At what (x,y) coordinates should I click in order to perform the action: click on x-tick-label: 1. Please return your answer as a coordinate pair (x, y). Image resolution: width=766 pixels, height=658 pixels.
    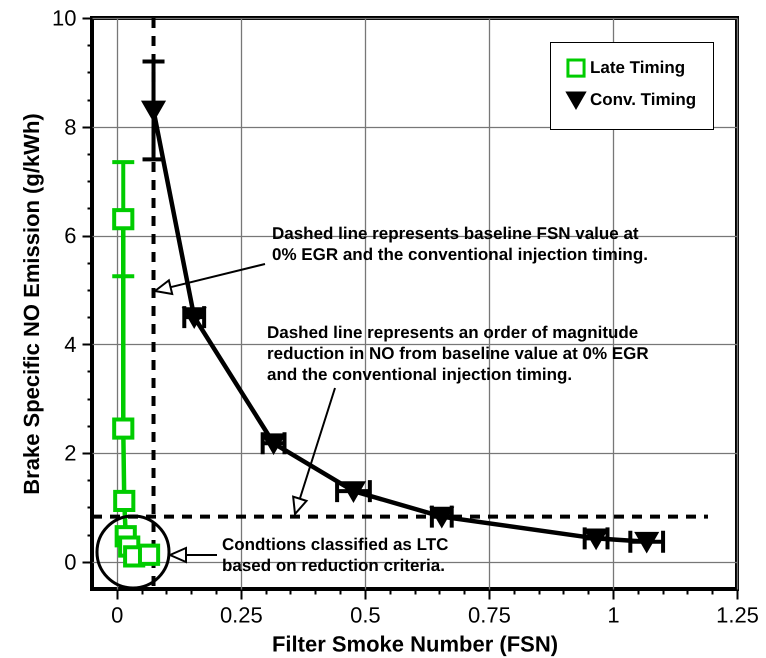
    Looking at the image, I should click on (613, 615).